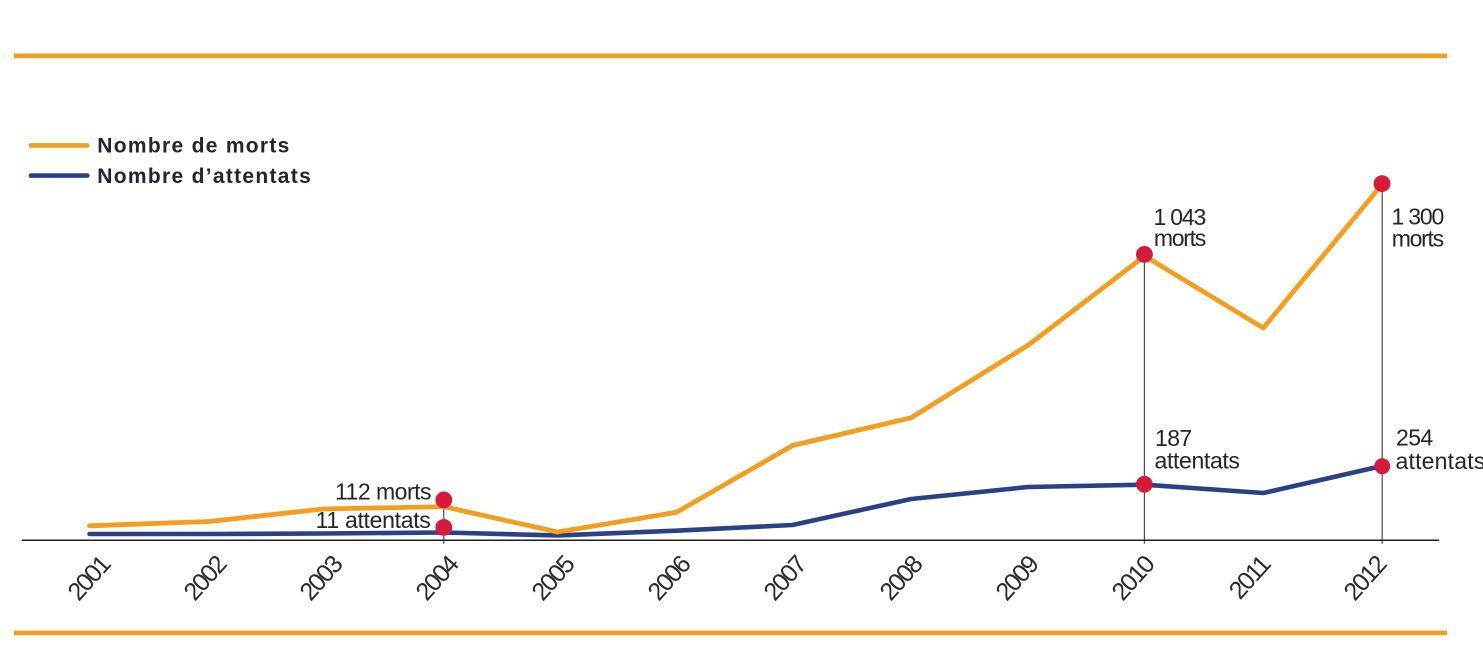  What do you see at coordinates (204, 176) in the screenshot?
I see `svg-text: Nombre d’attentats` at bounding box center [204, 176].